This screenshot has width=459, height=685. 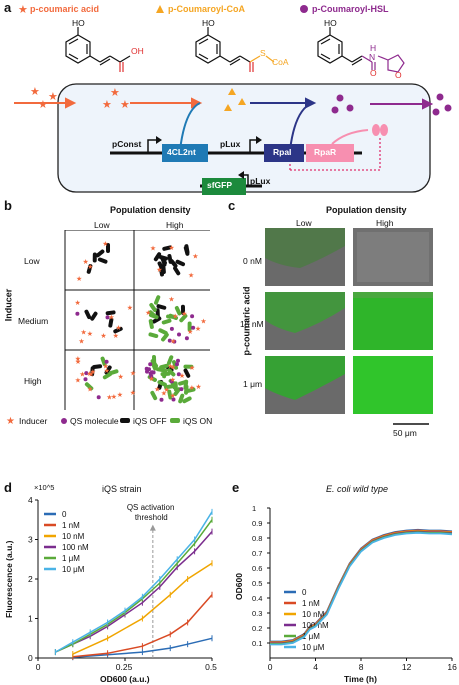 What do you see at coordinates (398, 75) in the screenshot?
I see `atom-o-2: O` at bounding box center [398, 75].